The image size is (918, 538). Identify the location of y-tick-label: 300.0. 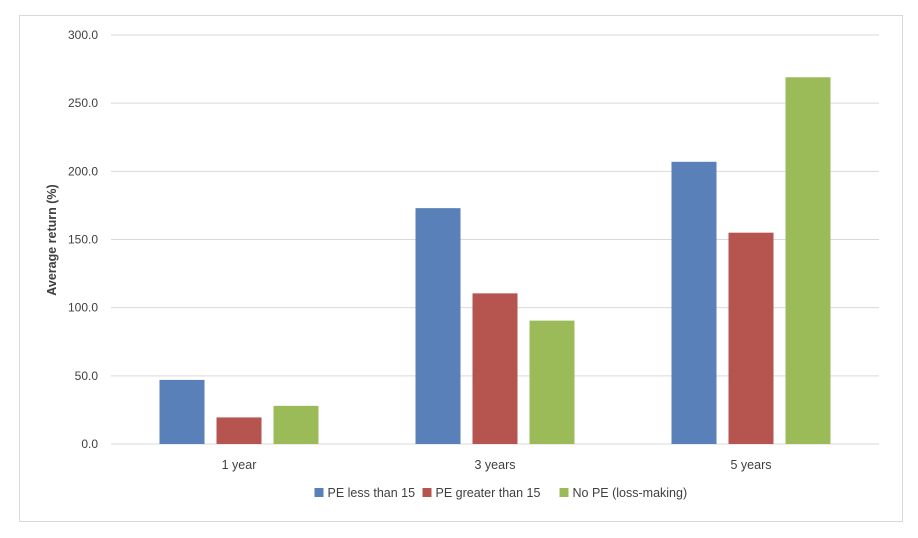
(83, 35).